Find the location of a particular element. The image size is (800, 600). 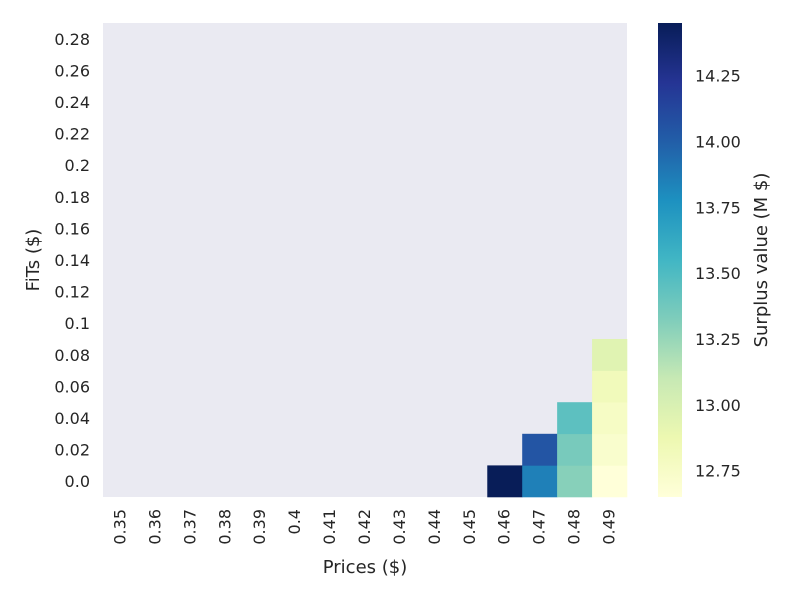

y-tick-label: 0.18 is located at coordinates (72, 197).